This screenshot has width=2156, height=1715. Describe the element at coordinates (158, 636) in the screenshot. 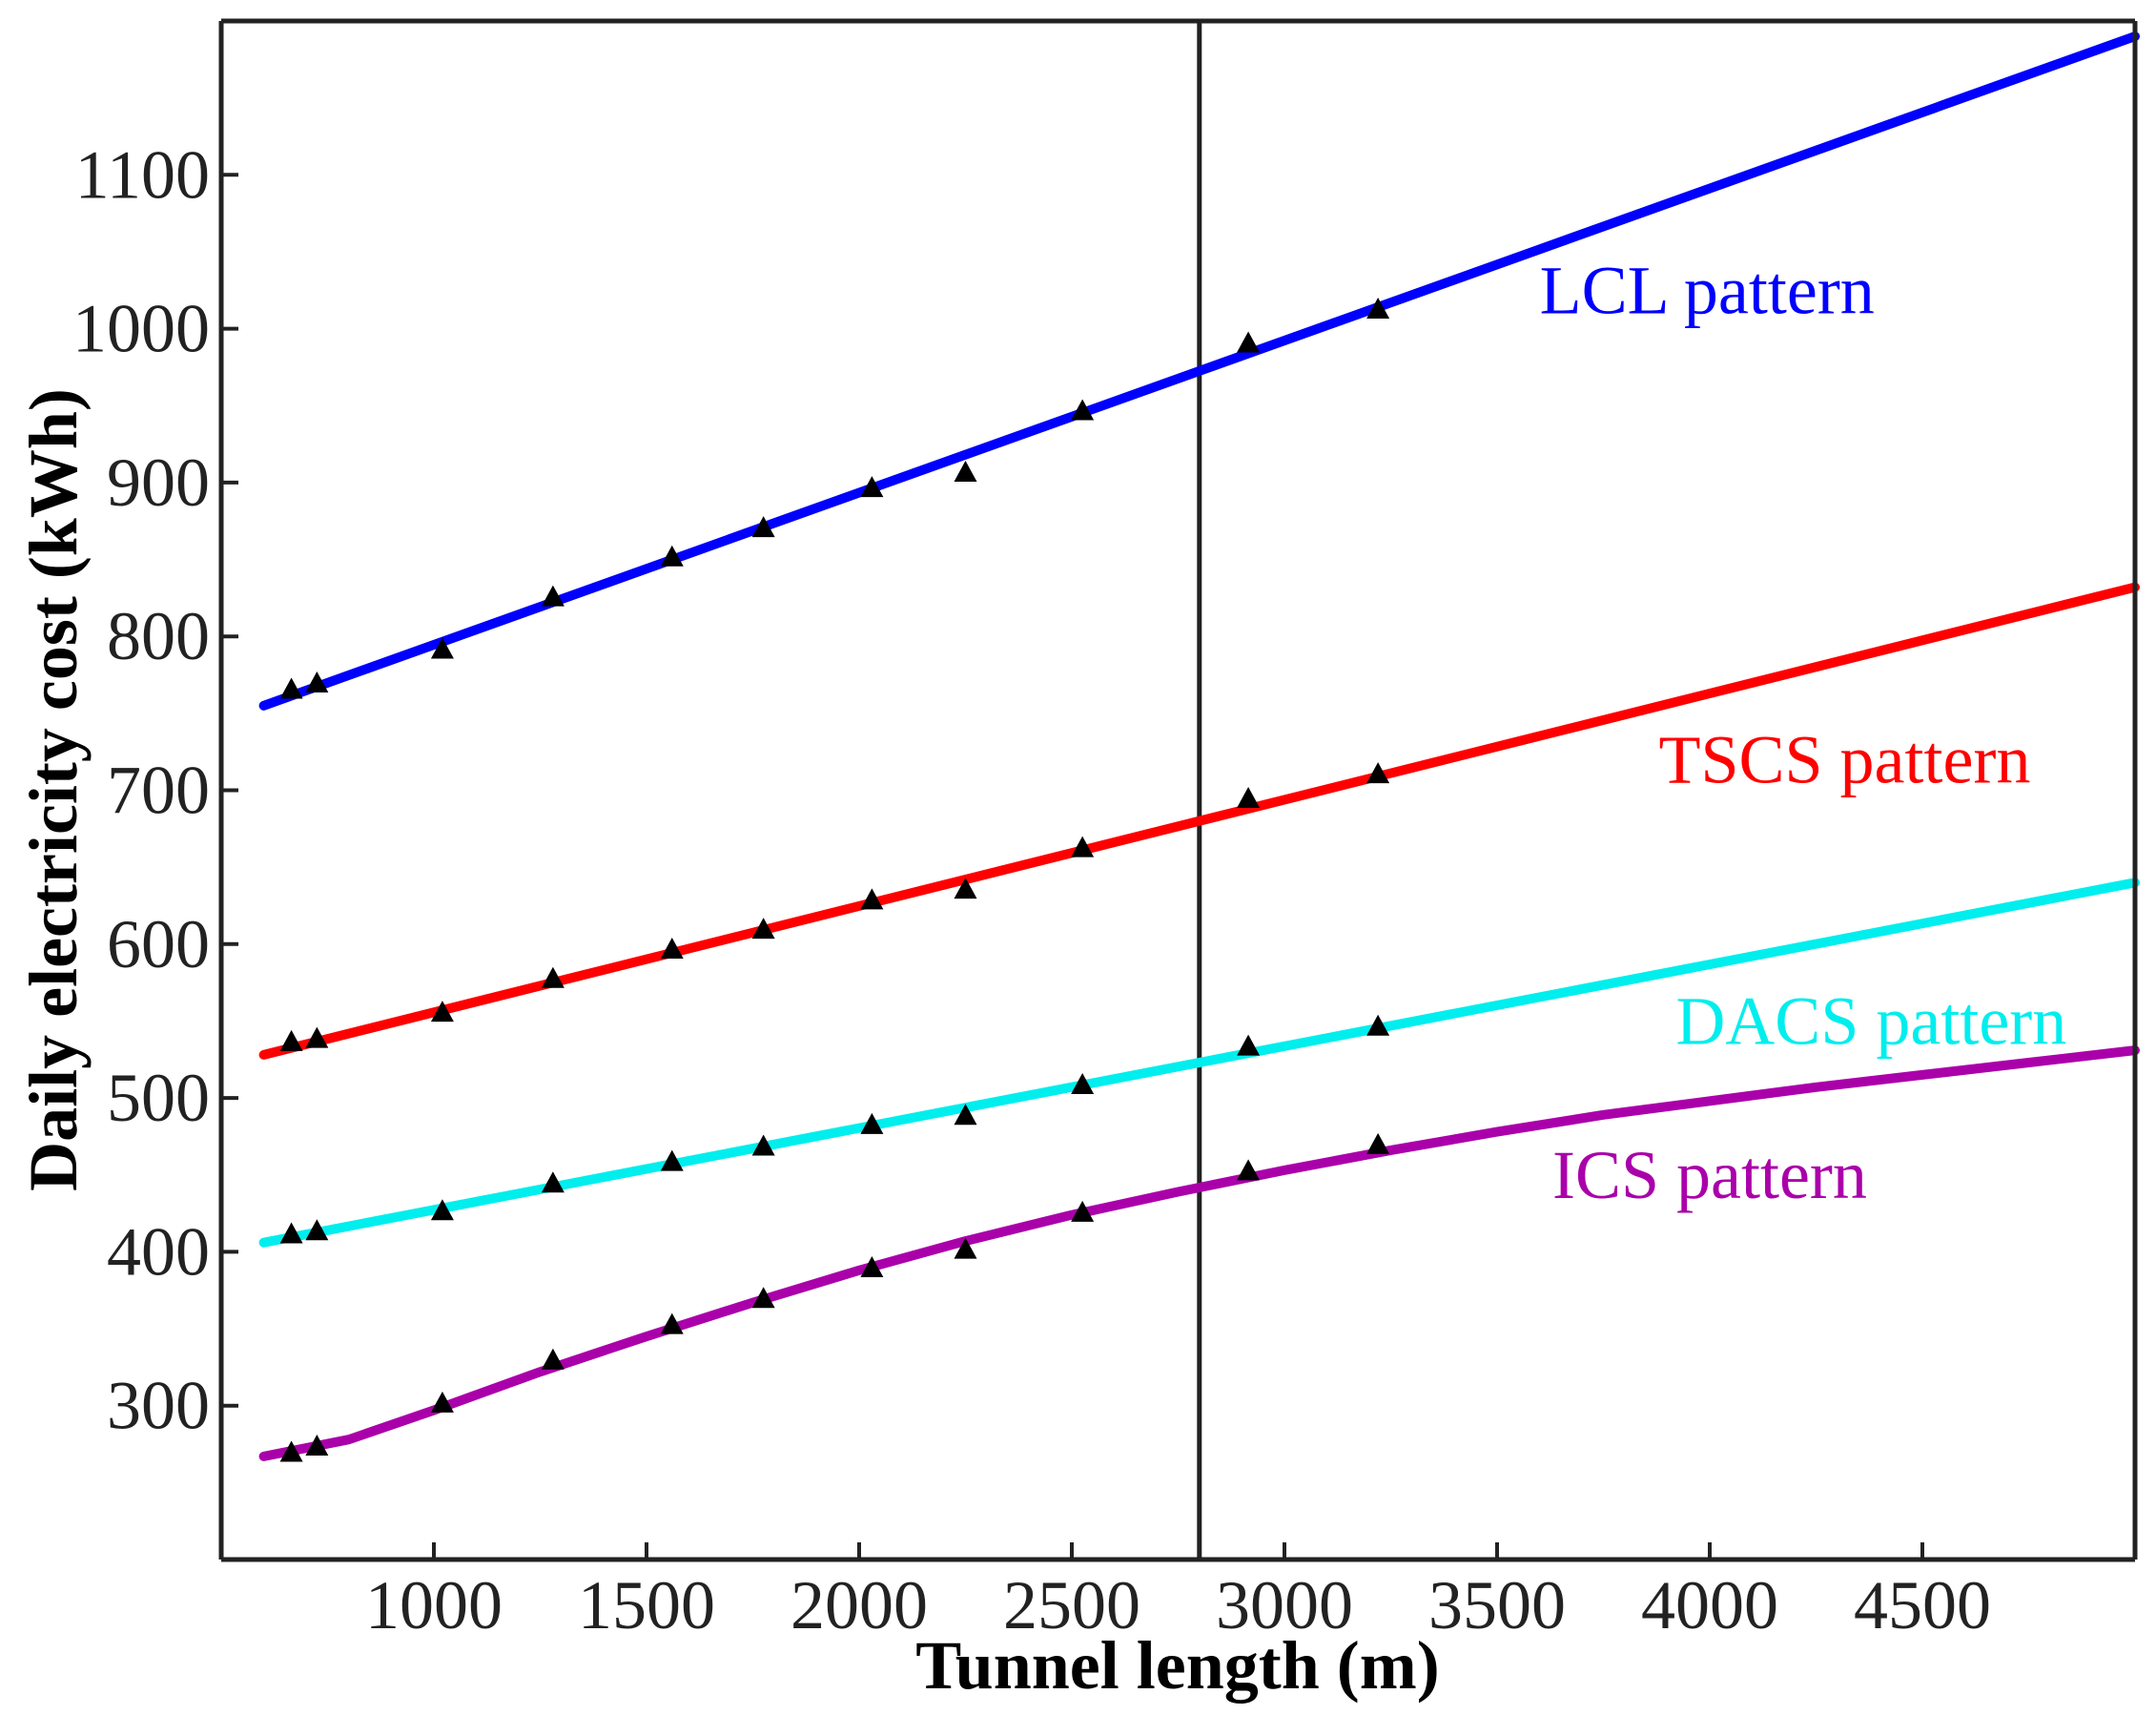

I see `y-tick-label: 800` at that location.